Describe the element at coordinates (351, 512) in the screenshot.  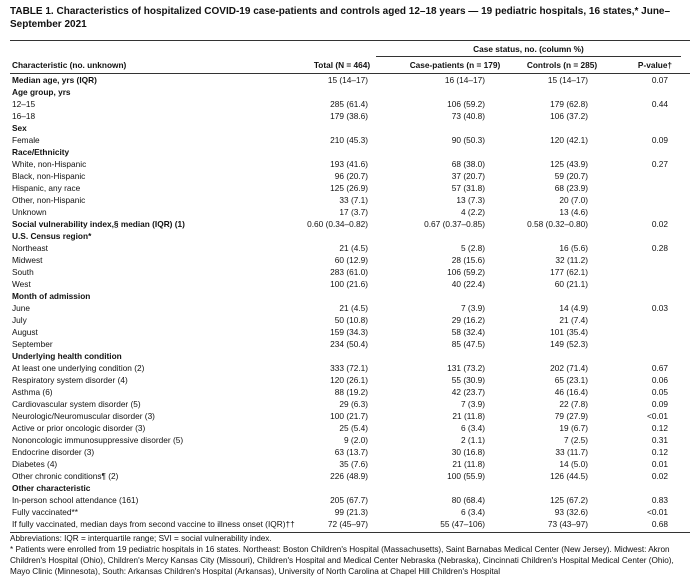
I see `cell-value: 99 (21.3)` at that location.